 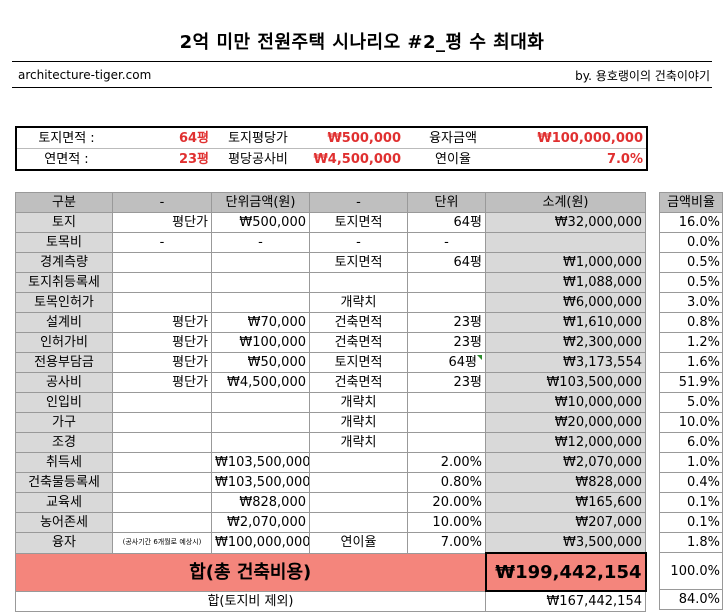 What do you see at coordinates (260, 242) in the screenshot?
I see `row-unit-price: -` at bounding box center [260, 242].